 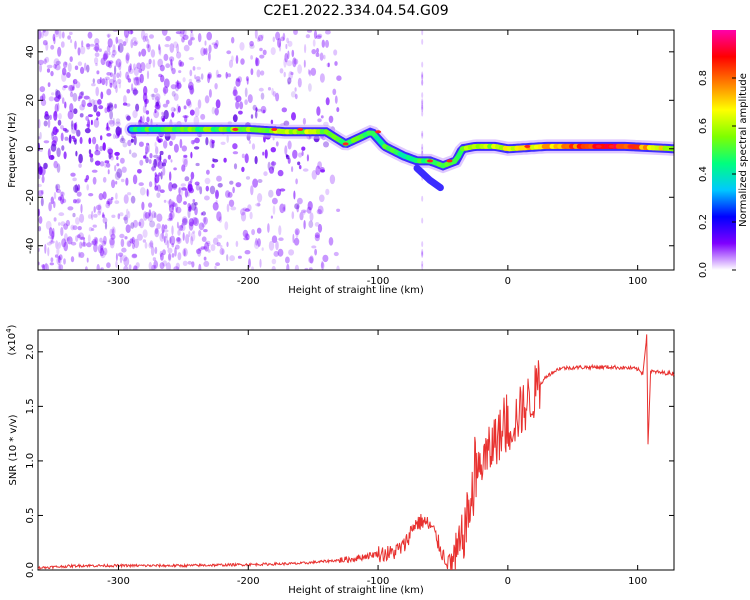 I want to click on x-tick-label: 100, so click(x=637, y=281).